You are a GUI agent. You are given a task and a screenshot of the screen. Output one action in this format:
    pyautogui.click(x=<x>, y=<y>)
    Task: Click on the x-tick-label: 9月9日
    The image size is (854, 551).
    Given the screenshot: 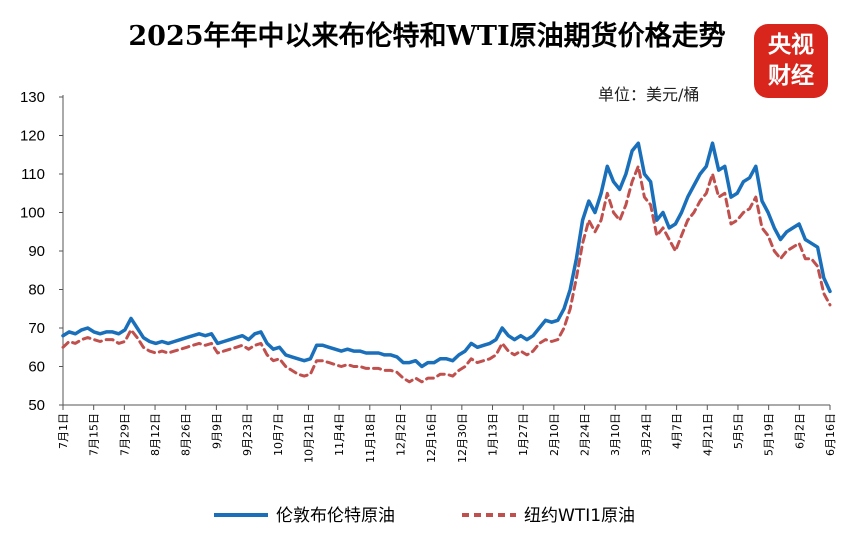 What is the action you would take?
    pyautogui.click(x=216, y=431)
    